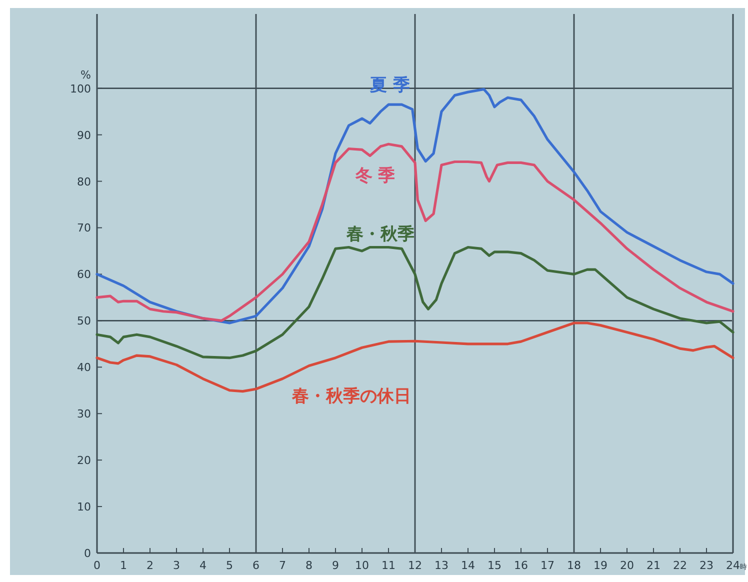  I want to click on x-tick-label: 13, so click(441, 565).